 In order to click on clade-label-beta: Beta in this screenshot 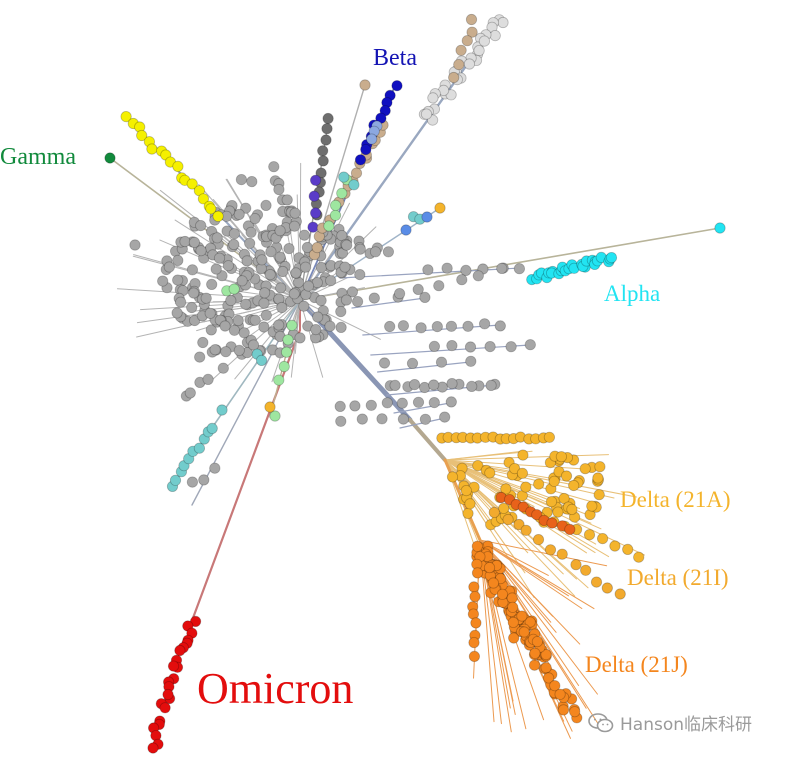, I will do `click(395, 58)`.